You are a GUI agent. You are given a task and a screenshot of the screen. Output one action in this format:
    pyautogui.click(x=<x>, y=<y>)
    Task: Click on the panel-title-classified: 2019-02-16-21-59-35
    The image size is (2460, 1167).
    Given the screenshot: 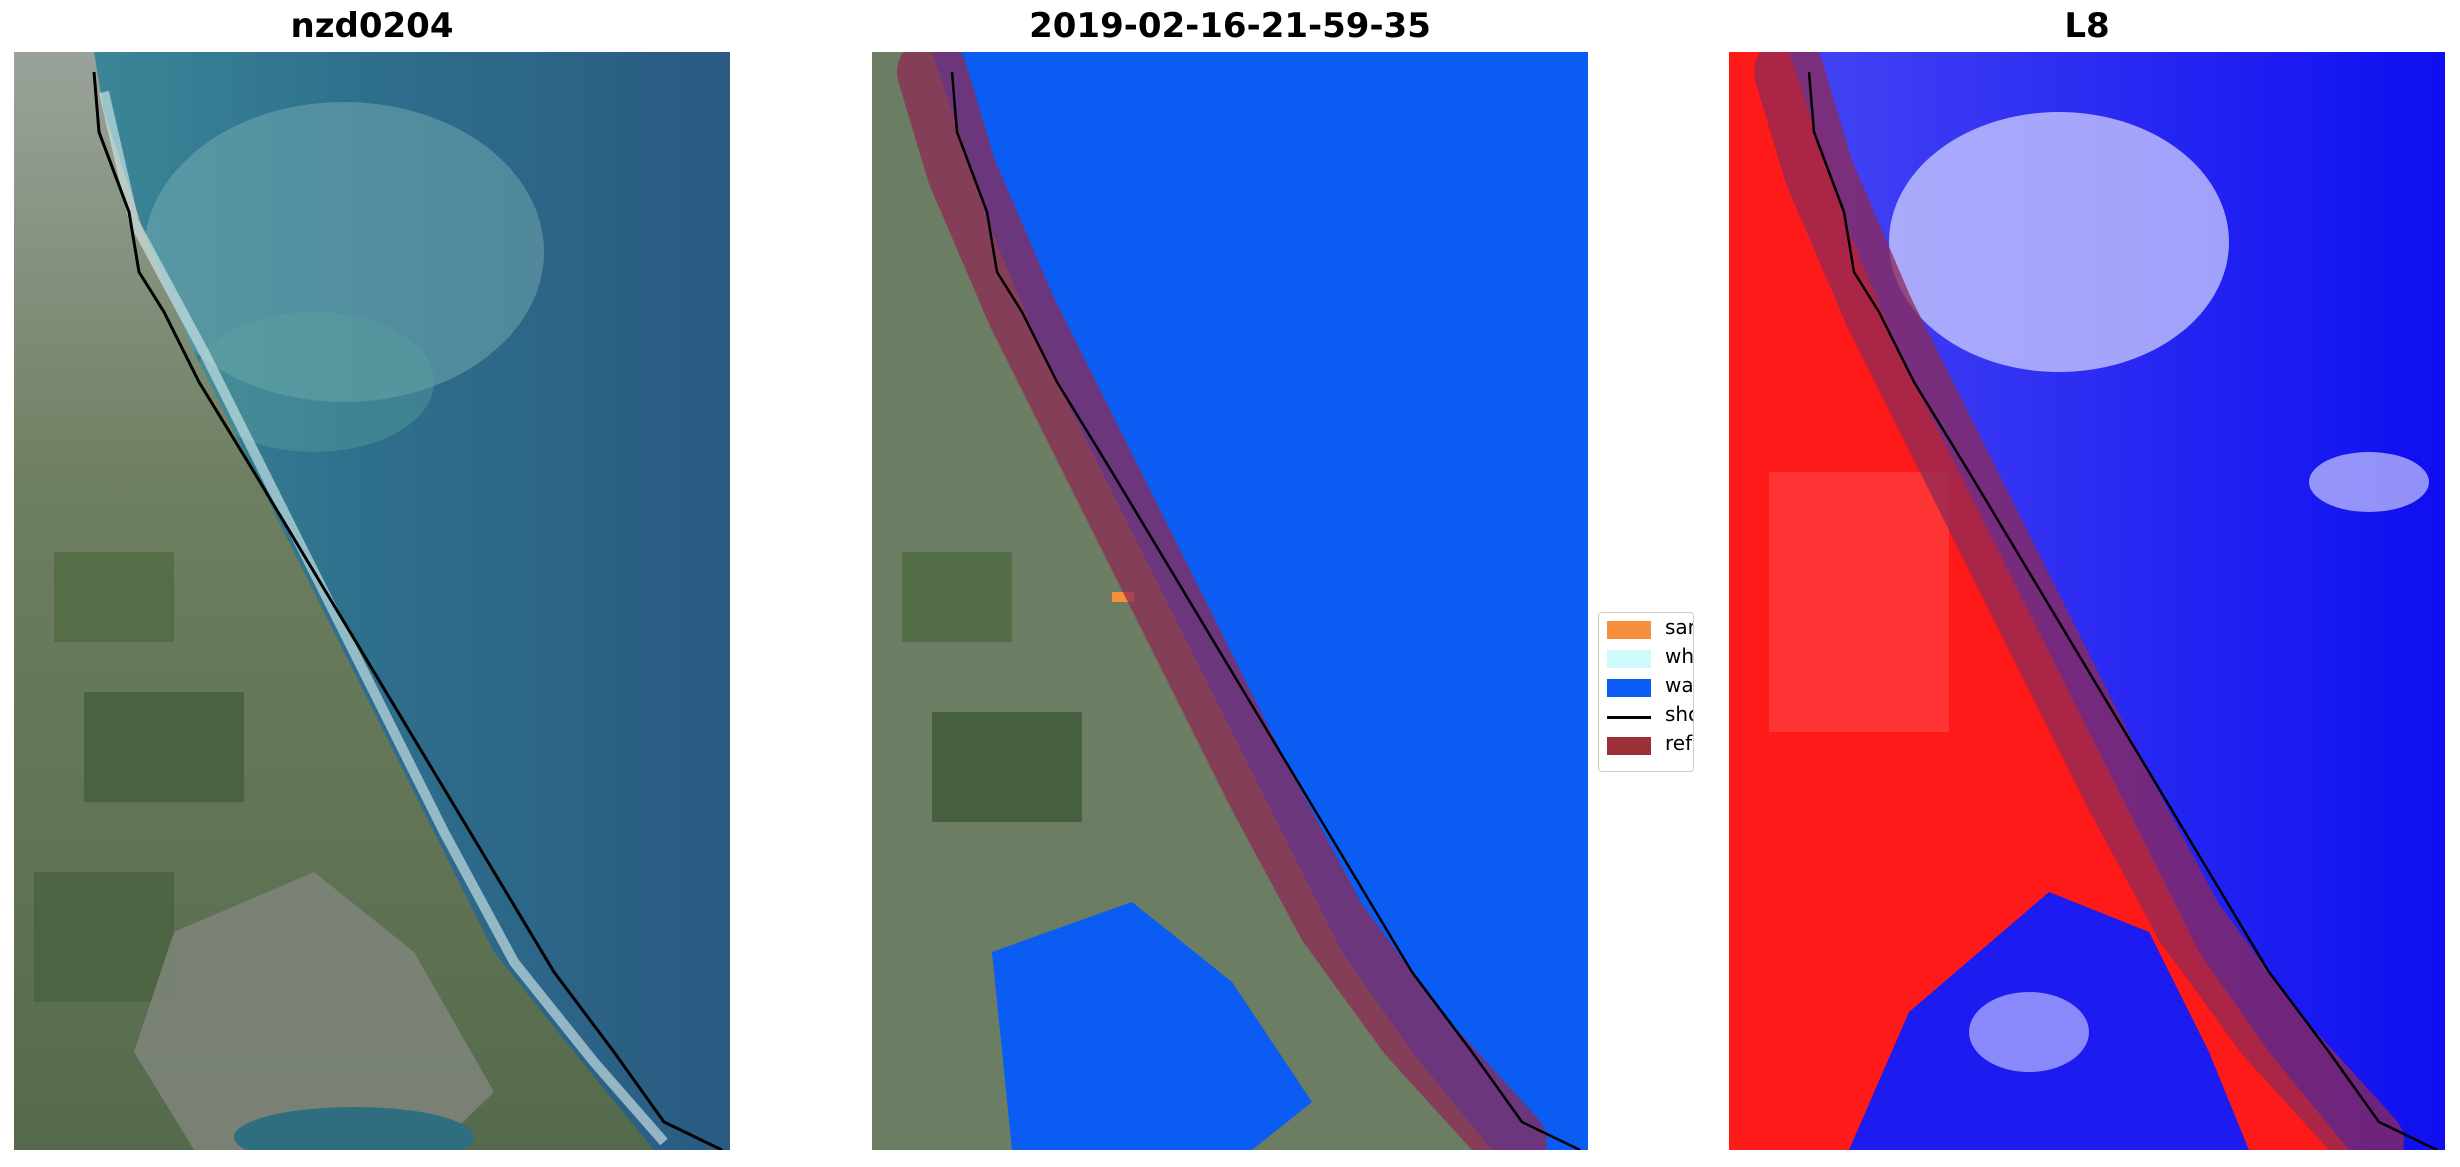 What is the action you would take?
    pyautogui.click(x=1230, y=26)
    